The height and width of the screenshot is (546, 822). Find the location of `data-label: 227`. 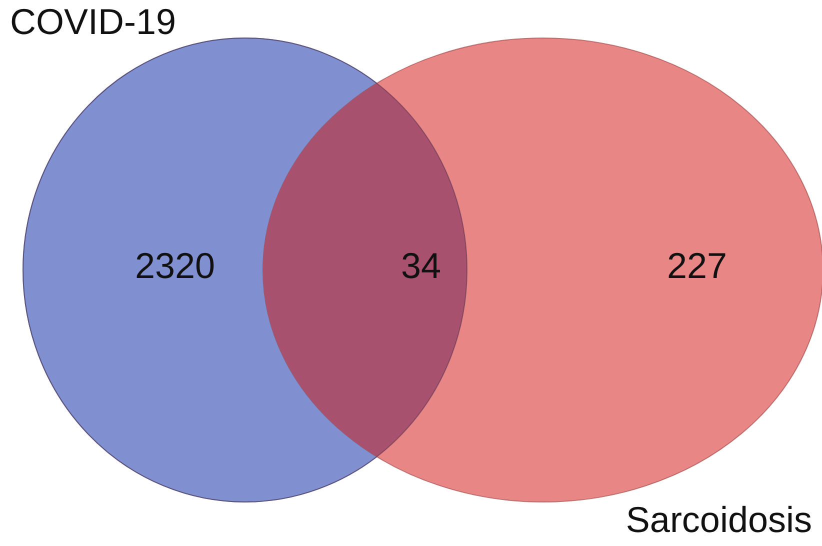

data-label: 227 is located at coordinates (697, 265).